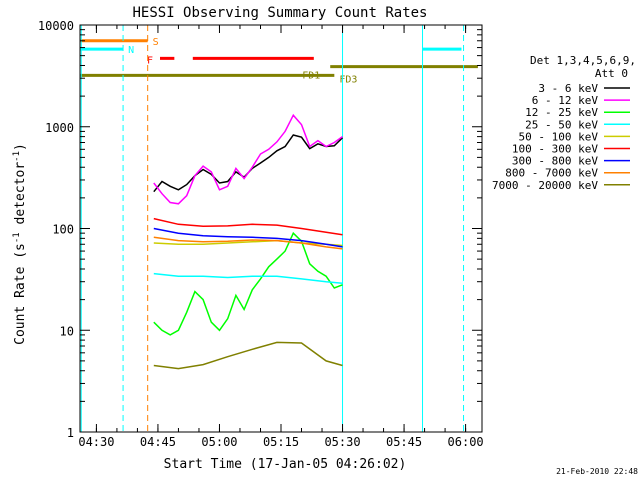 Image resolution: width=640 pixels, height=480 pixels. Describe the element at coordinates (59, 128) in the screenshot. I see `y-tick-label-1000: 1000` at that location.